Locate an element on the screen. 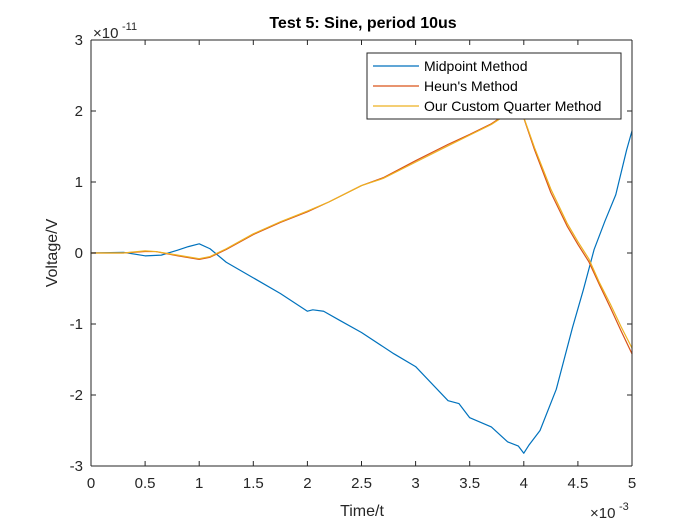  x-tick-label: 4.5 is located at coordinates (577, 483).